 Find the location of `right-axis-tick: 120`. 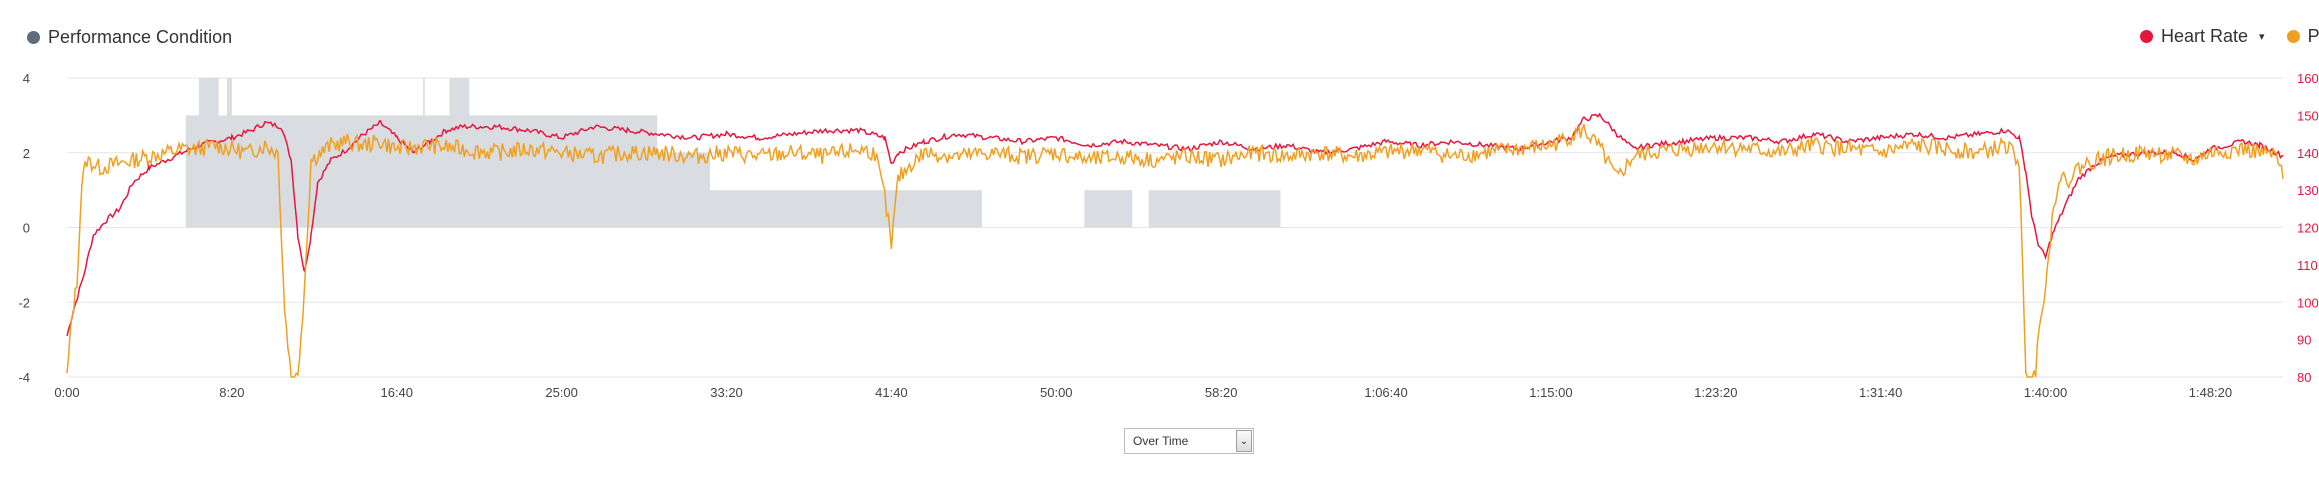

right-axis-tick: 120 is located at coordinates (2308, 228).